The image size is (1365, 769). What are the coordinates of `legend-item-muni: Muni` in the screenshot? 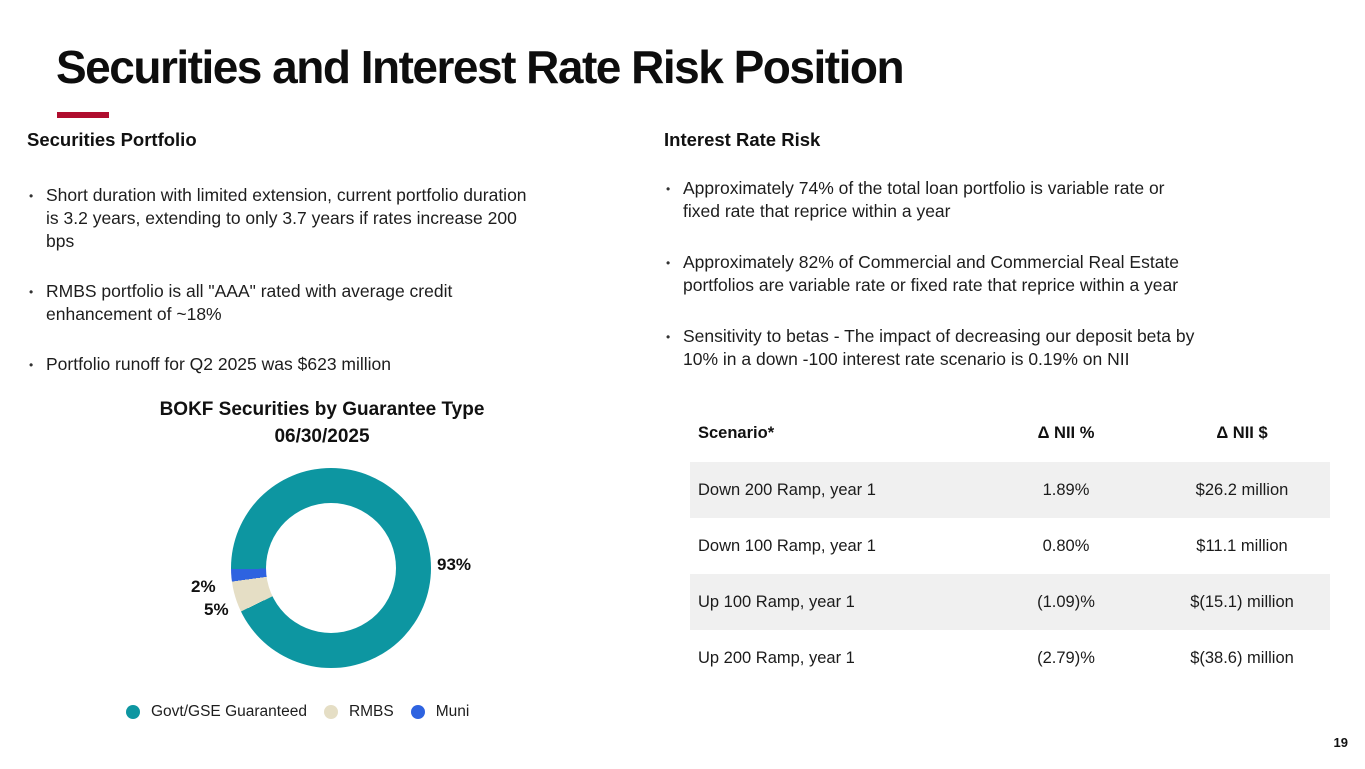 It's located at (439, 712).